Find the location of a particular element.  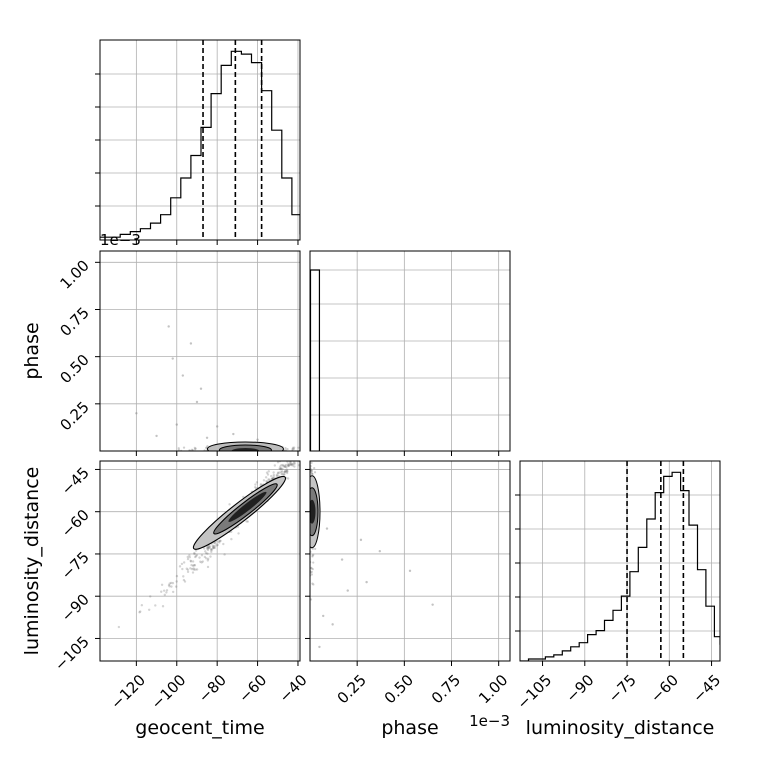

axis-label-phase-y: phase is located at coordinates (32, 350).